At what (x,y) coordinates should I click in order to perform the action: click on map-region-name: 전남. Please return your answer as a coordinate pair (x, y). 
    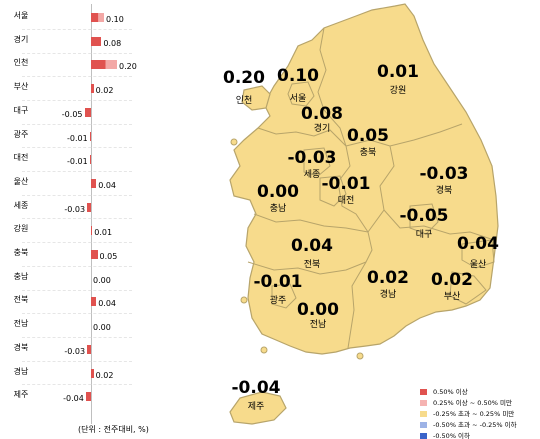
    Looking at the image, I should click on (318, 325).